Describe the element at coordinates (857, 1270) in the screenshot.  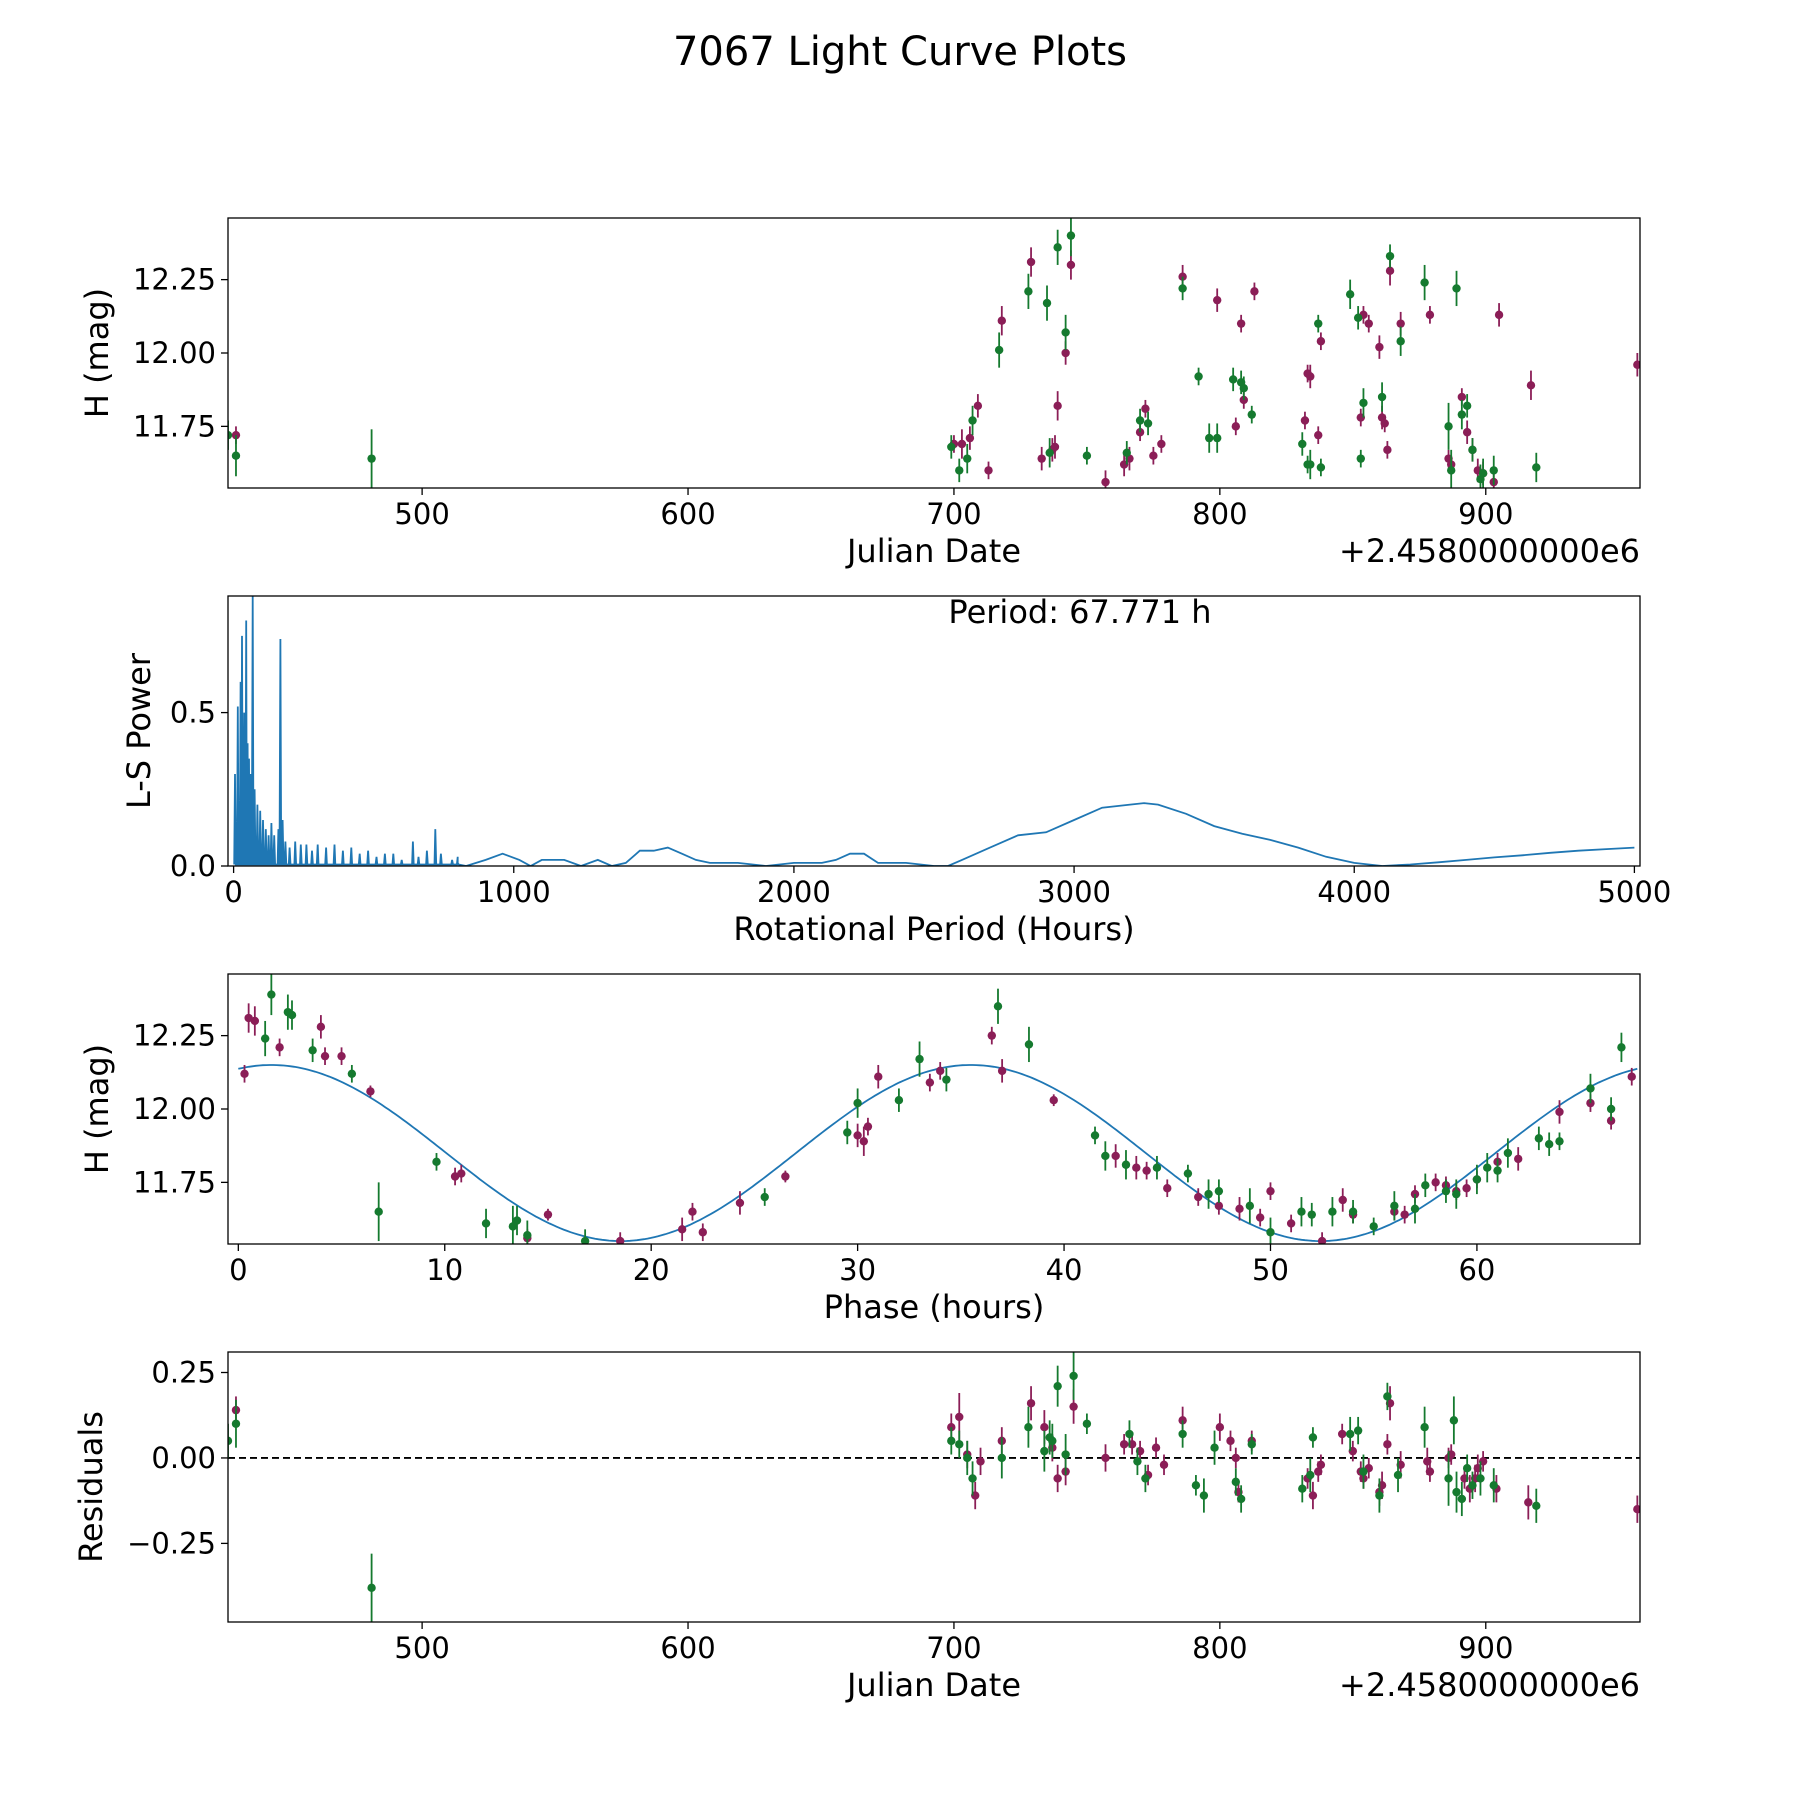
I see `phased-xtick-label: 30` at that location.